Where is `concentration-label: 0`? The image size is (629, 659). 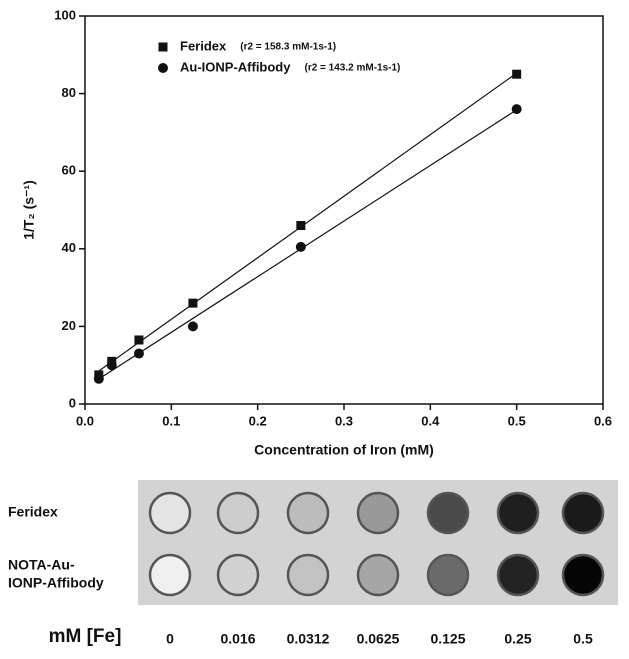 concentration-label: 0 is located at coordinates (170, 639).